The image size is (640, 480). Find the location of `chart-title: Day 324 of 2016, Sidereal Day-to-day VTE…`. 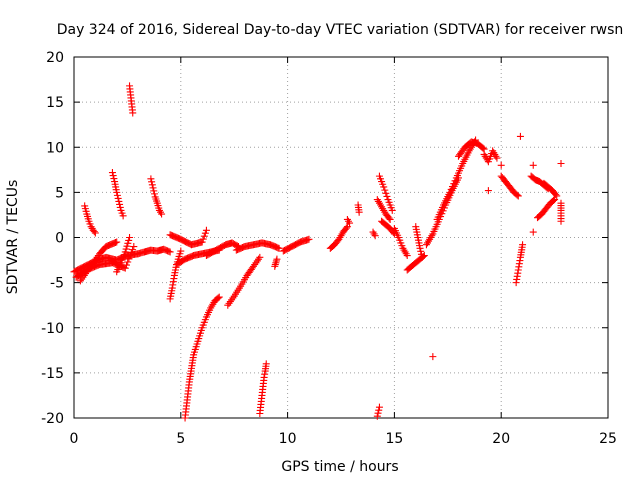

chart-title: Day 324 of 2016, Sidereal Day-to-day VTE… is located at coordinates (340, 30).